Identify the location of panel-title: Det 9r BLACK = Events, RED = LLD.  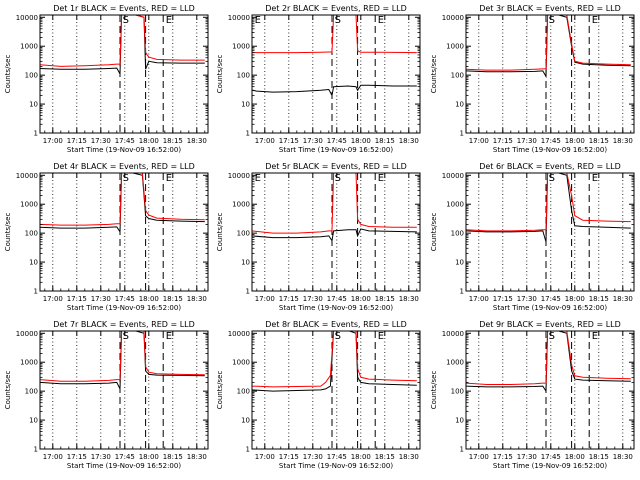
(550, 324).